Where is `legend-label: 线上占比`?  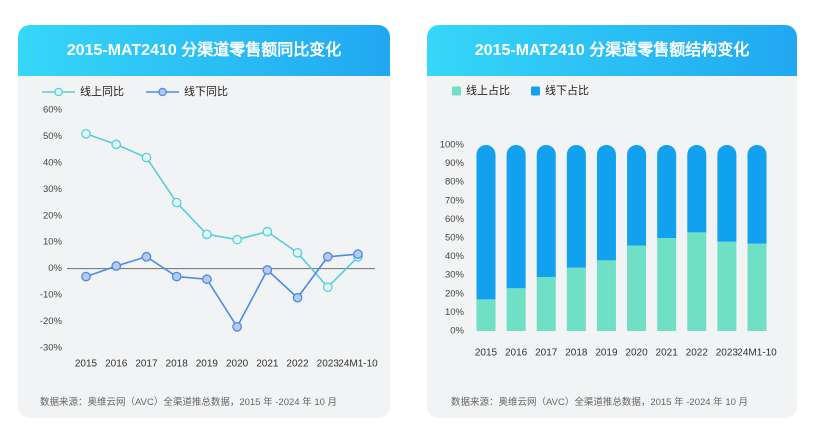
legend-label: 线上占比 is located at coordinates (488, 90).